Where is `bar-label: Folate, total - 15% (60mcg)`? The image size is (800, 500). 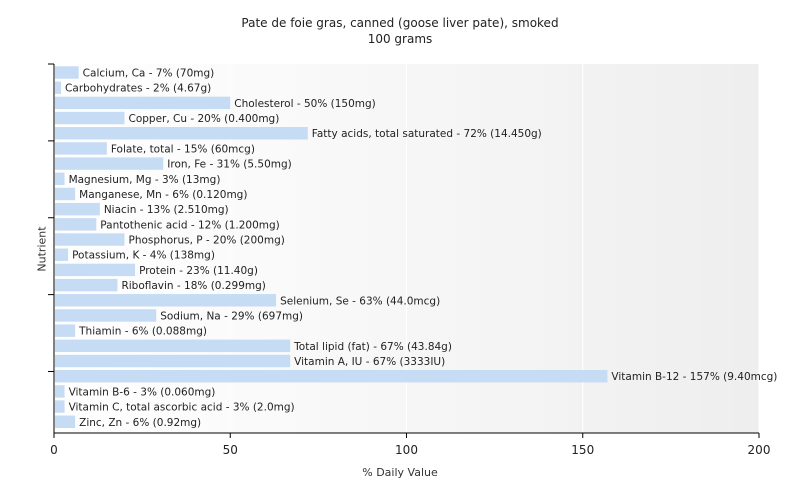 bar-label: Folate, total - 15% (60mcg) is located at coordinates (183, 149).